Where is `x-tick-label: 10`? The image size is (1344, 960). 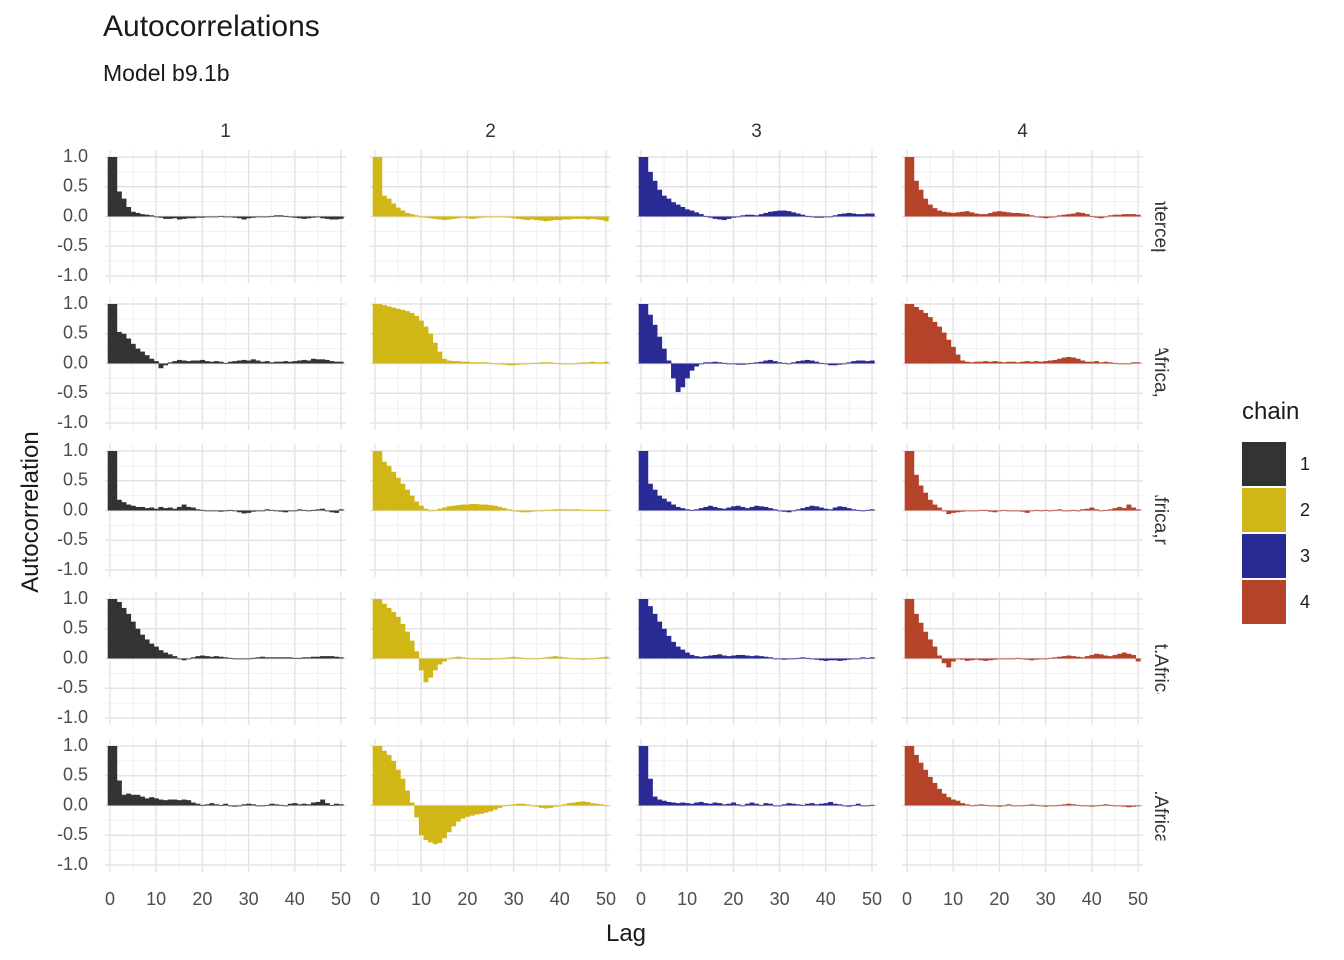
x-tick-label: 10 is located at coordinates (421, 899).